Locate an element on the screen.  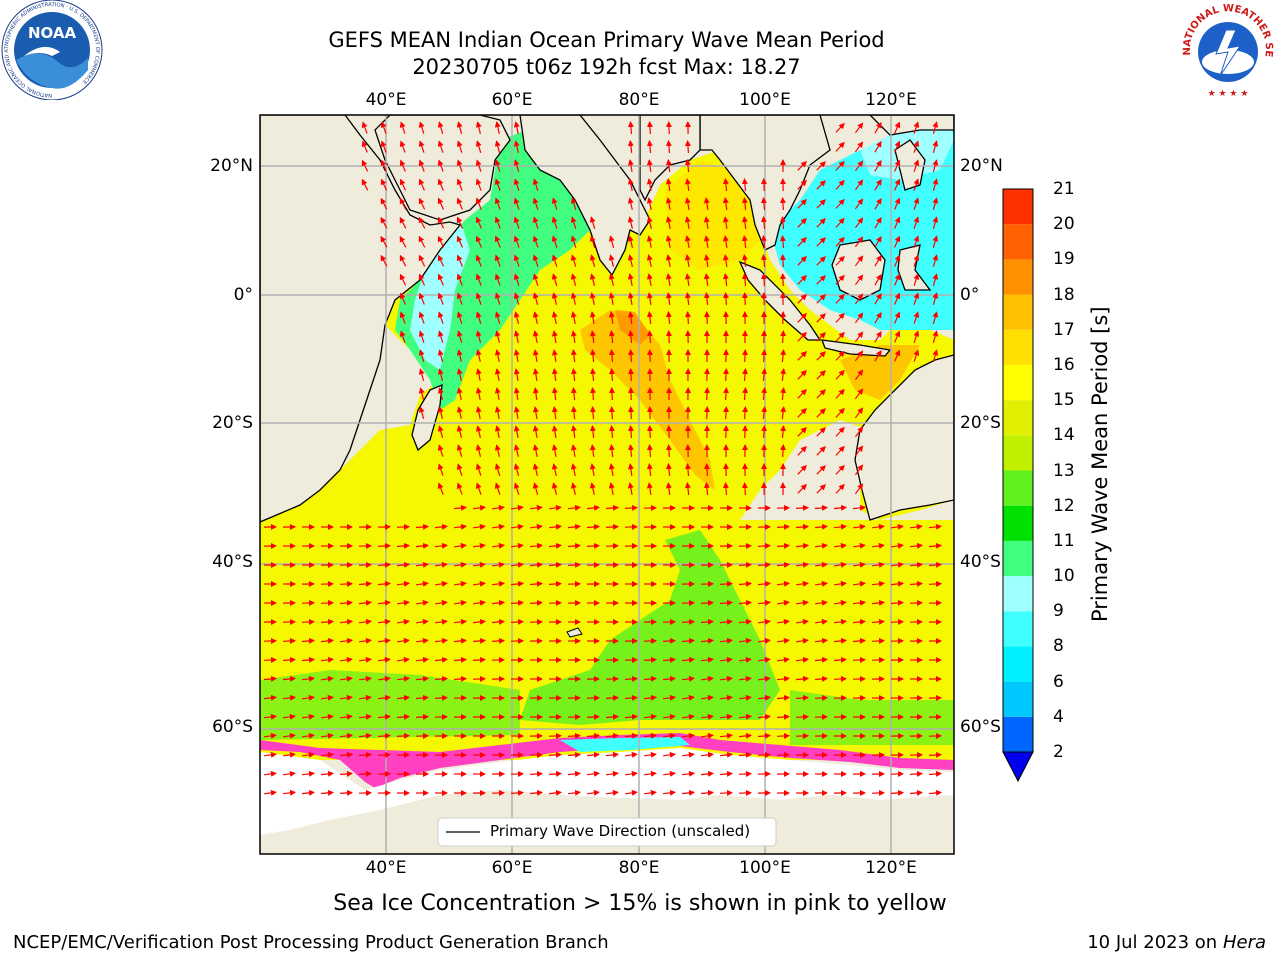
footer-machine: Hera is located at coordinates (1244, 942).